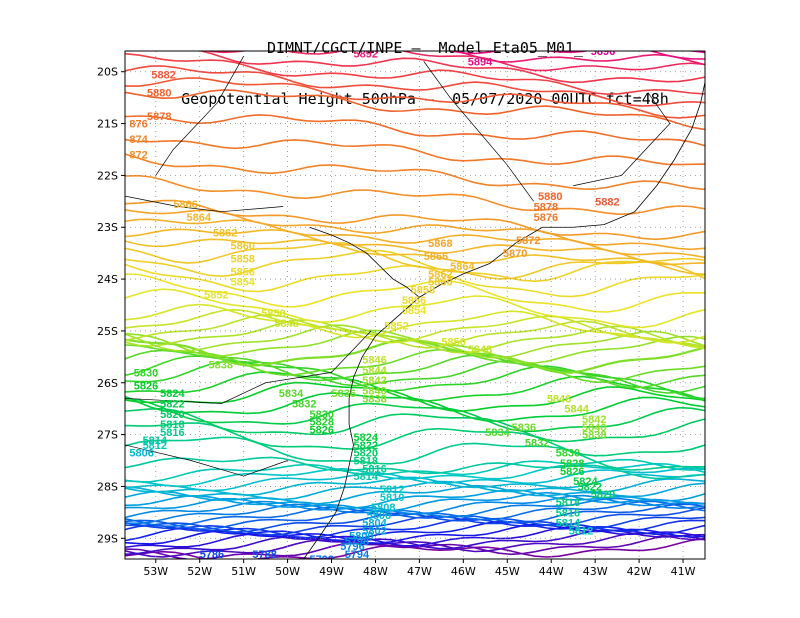  Describe the element at coordinates (462, 267) in the screenshot. I see `contour-label: 5864` at that location.